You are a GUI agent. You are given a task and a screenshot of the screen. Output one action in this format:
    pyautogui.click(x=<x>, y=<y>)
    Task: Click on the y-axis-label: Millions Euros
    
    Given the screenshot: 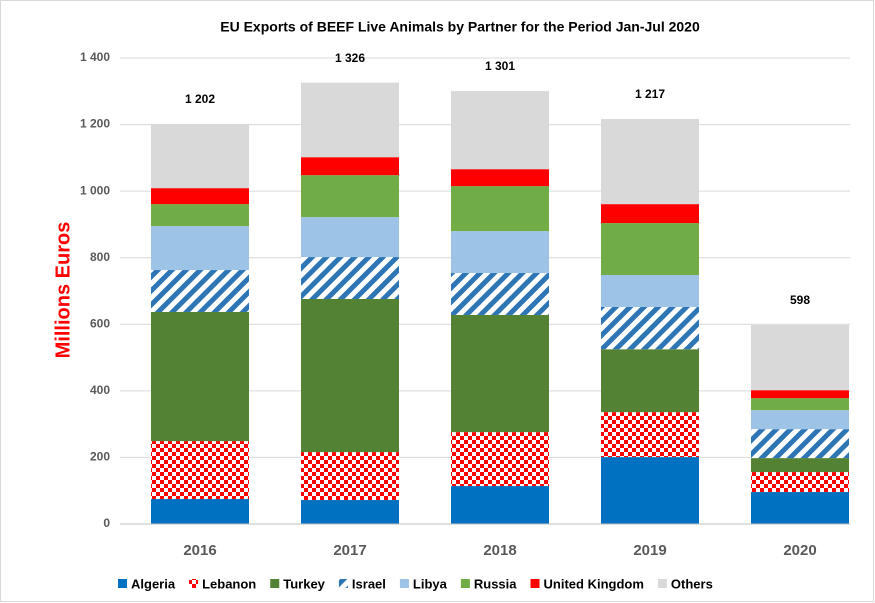 What is the action you would take?
    pyautogui.click(x=63, y=290)
    